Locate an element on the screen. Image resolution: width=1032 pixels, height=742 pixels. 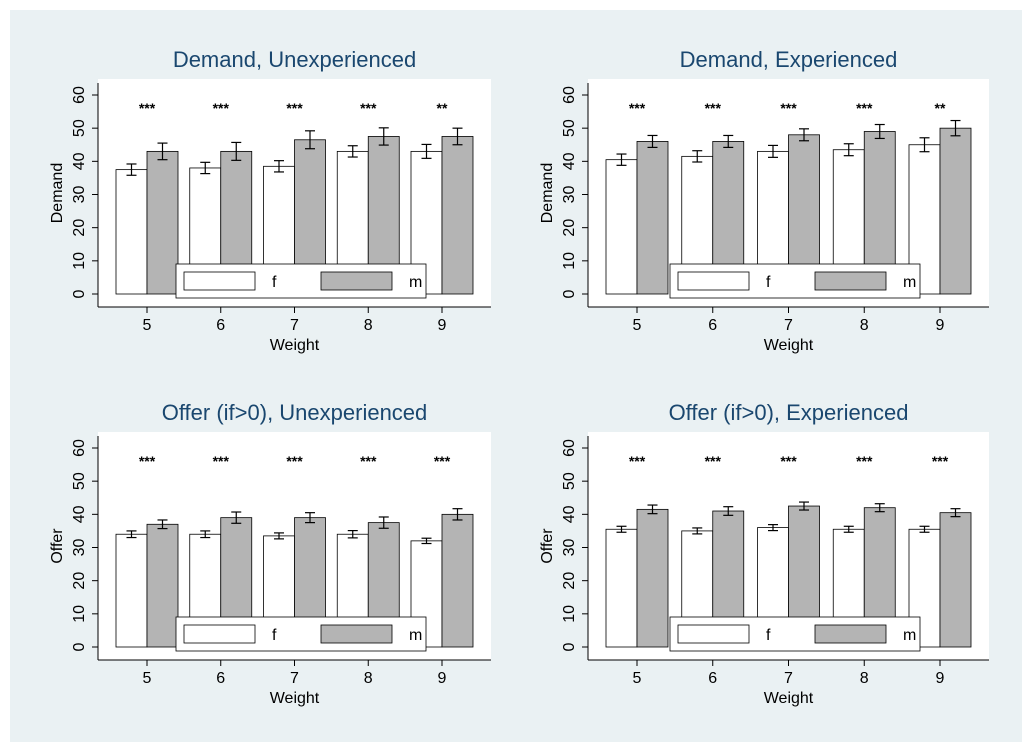
chart-title: Demand, Unexperienced is located at coordinates (294, 59).